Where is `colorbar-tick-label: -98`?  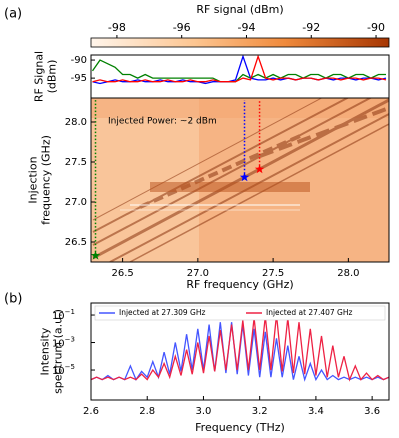
colorbar-tick-label: -98 is located at coordinates (117, 27).